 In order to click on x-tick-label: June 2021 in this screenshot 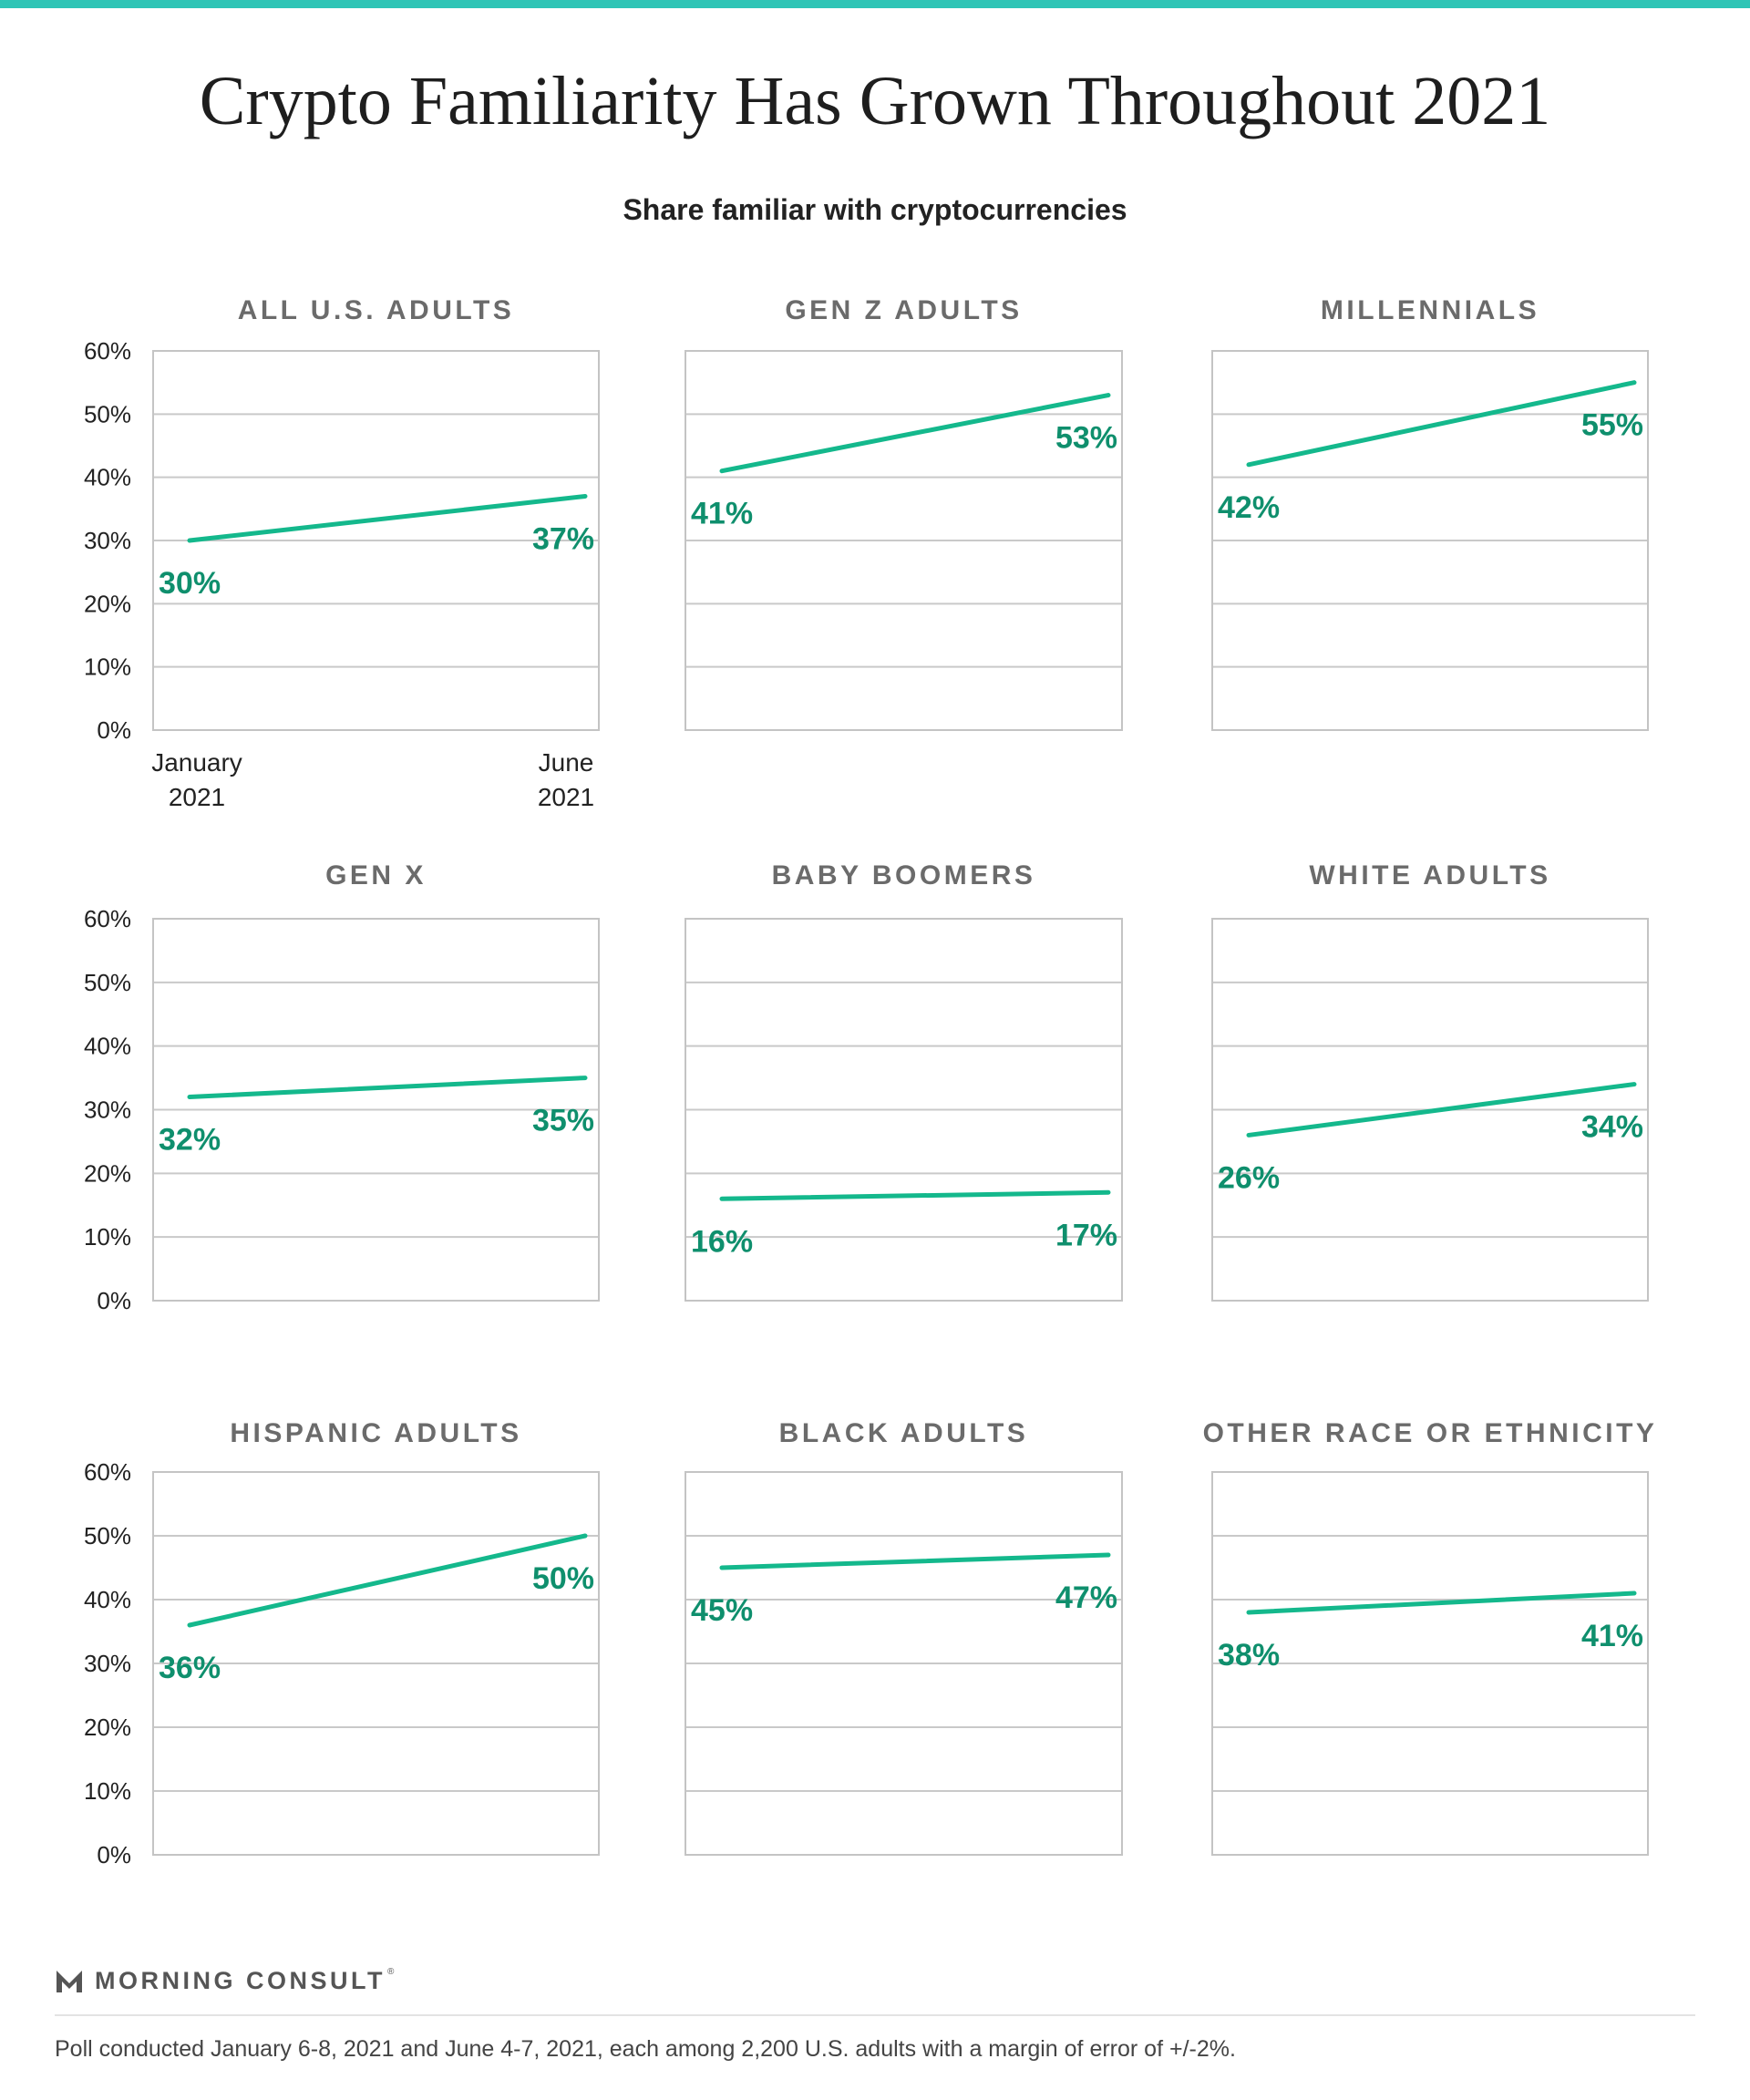, I will do `click(566, 779)`.